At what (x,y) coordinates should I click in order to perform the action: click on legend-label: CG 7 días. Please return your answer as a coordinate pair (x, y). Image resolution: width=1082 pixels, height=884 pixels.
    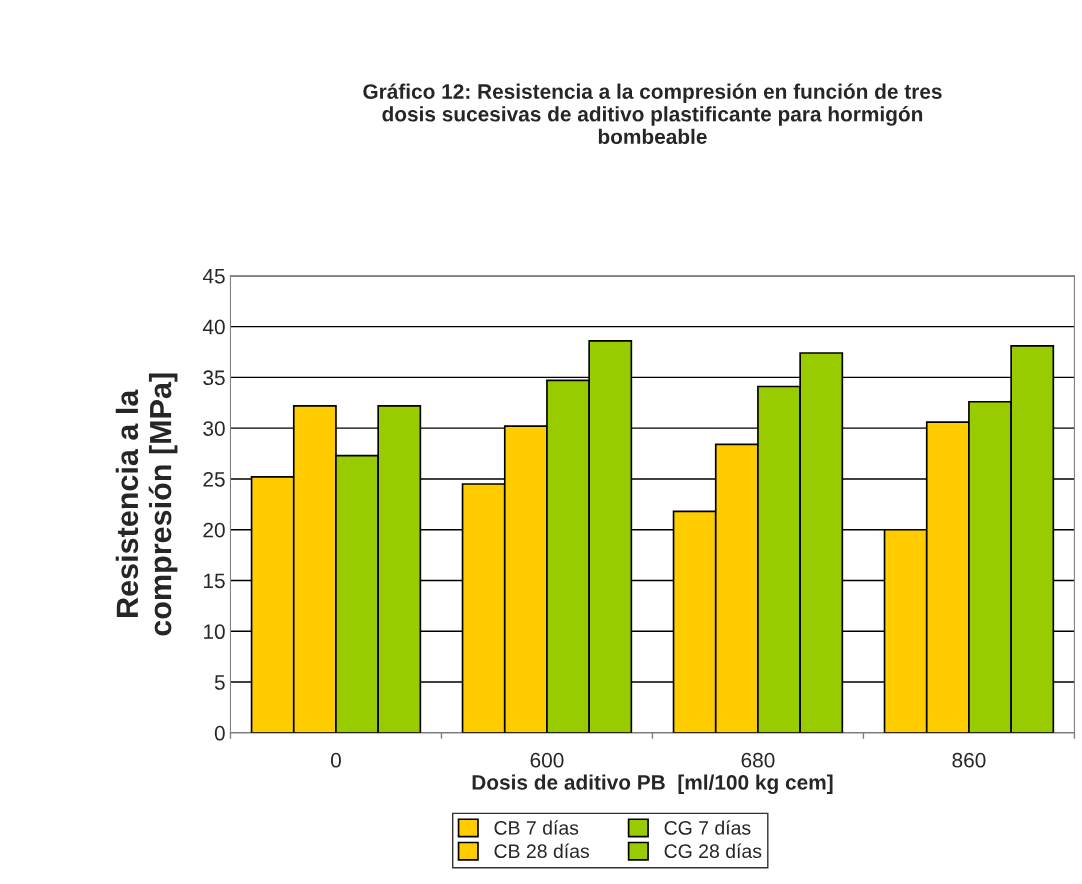
    Looking at the image, I should click on (707, 827).